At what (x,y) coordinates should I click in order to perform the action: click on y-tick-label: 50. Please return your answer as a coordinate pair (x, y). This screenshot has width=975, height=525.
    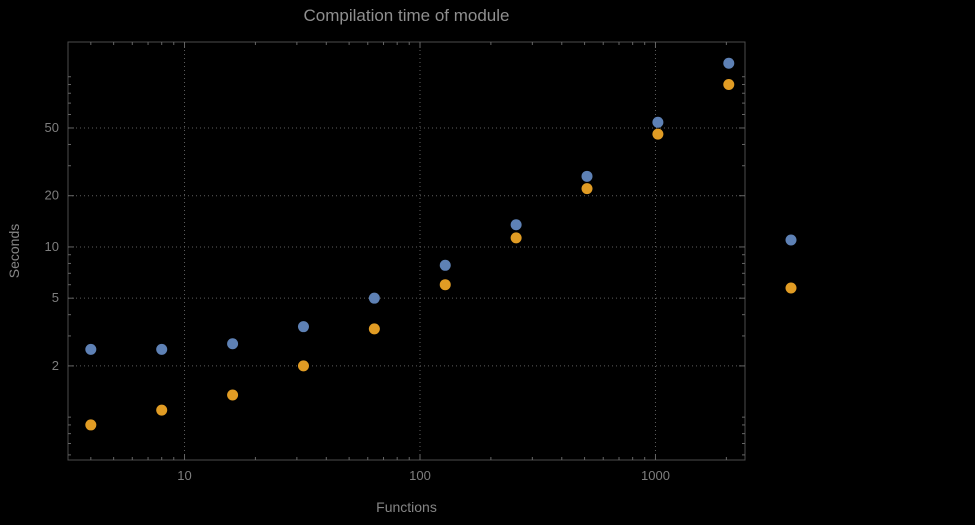
    Looking at the image, I should click on (52, 127).